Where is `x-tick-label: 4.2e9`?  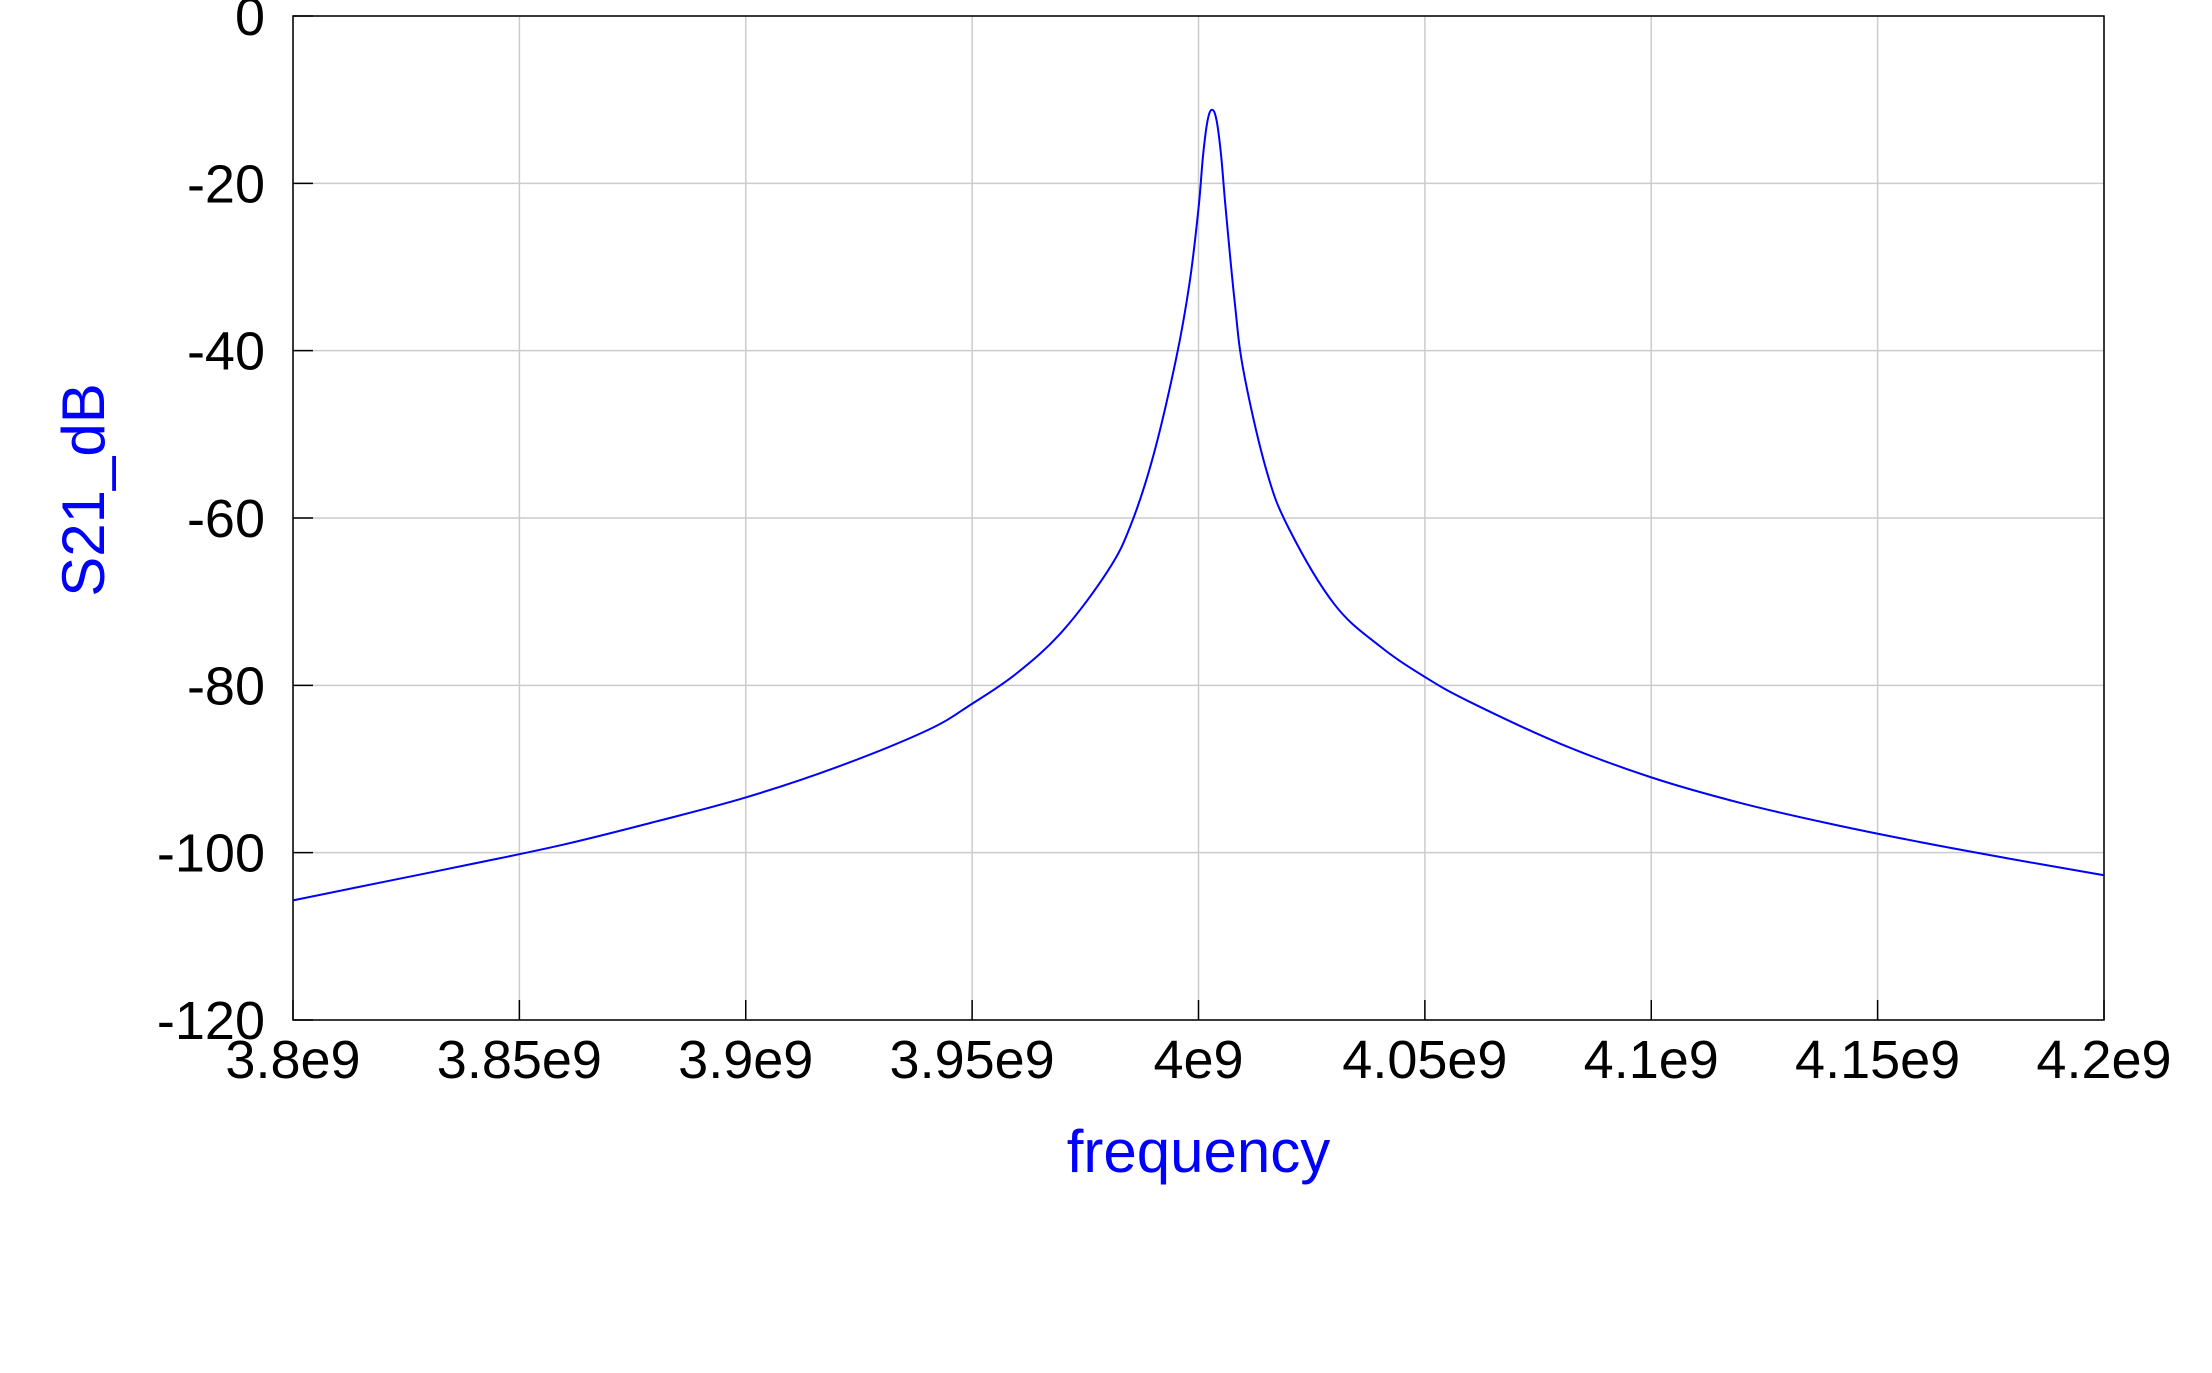 x-tick-label: 4.2e9 is located at coordinates (2103, 1060).